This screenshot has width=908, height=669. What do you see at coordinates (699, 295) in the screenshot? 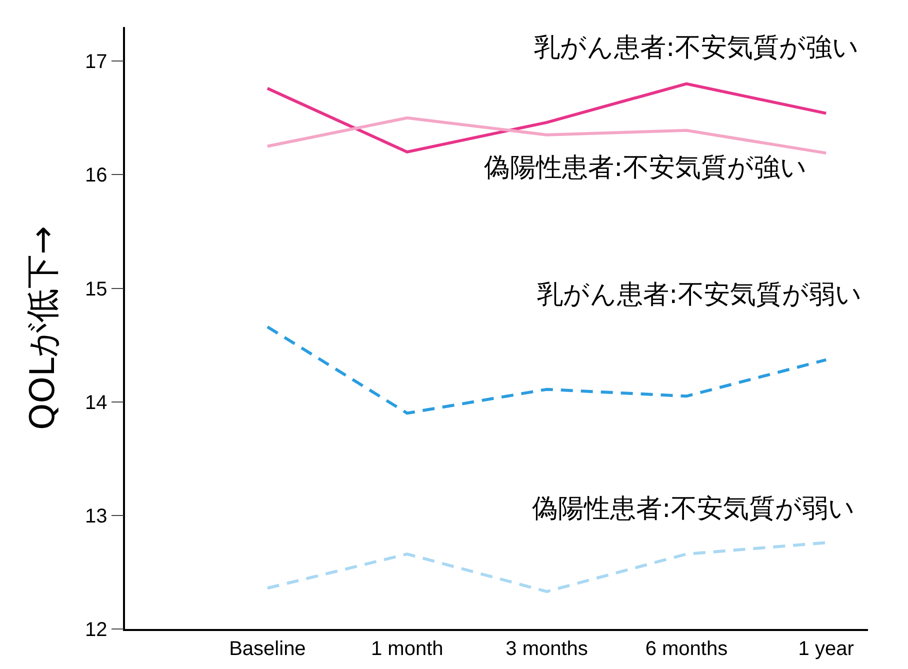
I see `text: 乳がん患者:不安気質が弱い` at bounding box center [699, 295].